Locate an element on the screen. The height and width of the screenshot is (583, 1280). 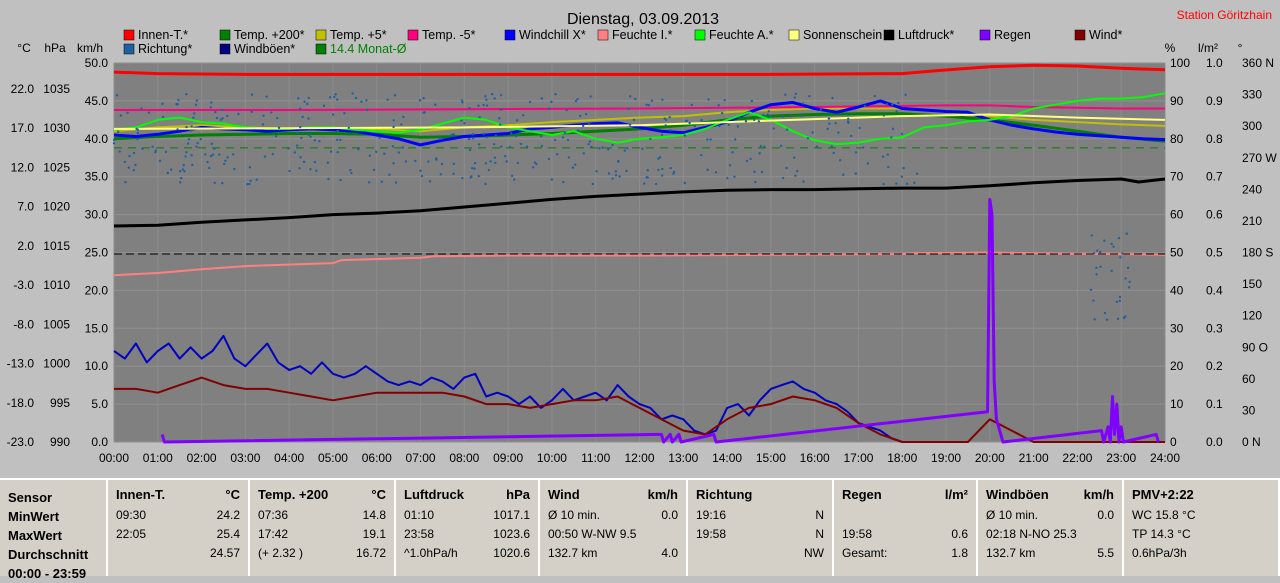
x-tick-label: 00:00 is located at coordinates (114, 458).